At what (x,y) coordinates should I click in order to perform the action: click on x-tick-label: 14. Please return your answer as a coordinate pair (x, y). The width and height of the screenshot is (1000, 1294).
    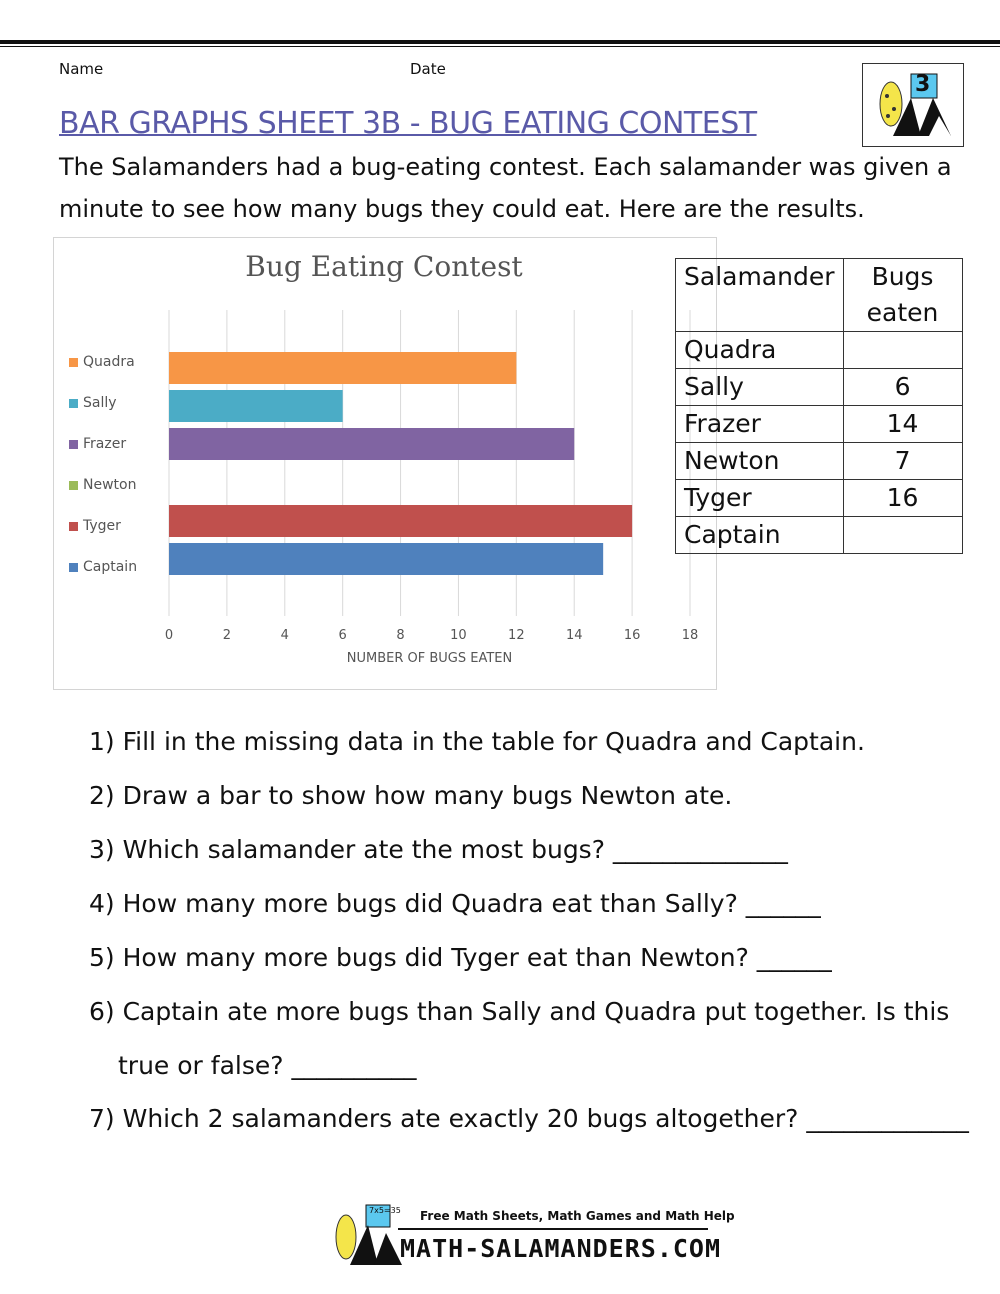
    Looking at the image, I should click on (574, 635).